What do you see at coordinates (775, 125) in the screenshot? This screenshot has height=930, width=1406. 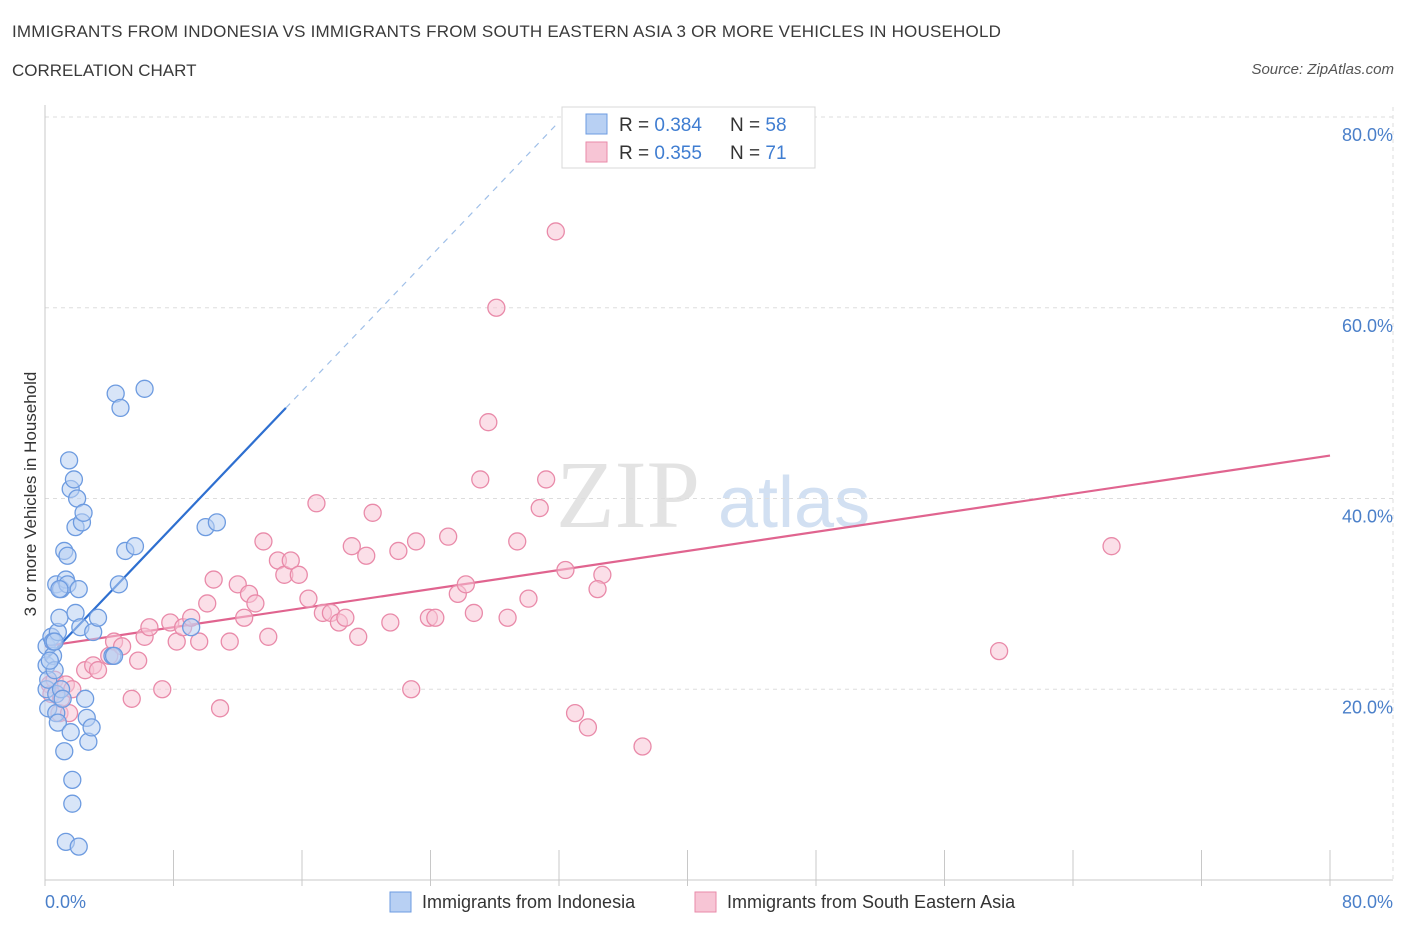 I see `legend-n-value-1: 58` at bounding box center [775, 125].